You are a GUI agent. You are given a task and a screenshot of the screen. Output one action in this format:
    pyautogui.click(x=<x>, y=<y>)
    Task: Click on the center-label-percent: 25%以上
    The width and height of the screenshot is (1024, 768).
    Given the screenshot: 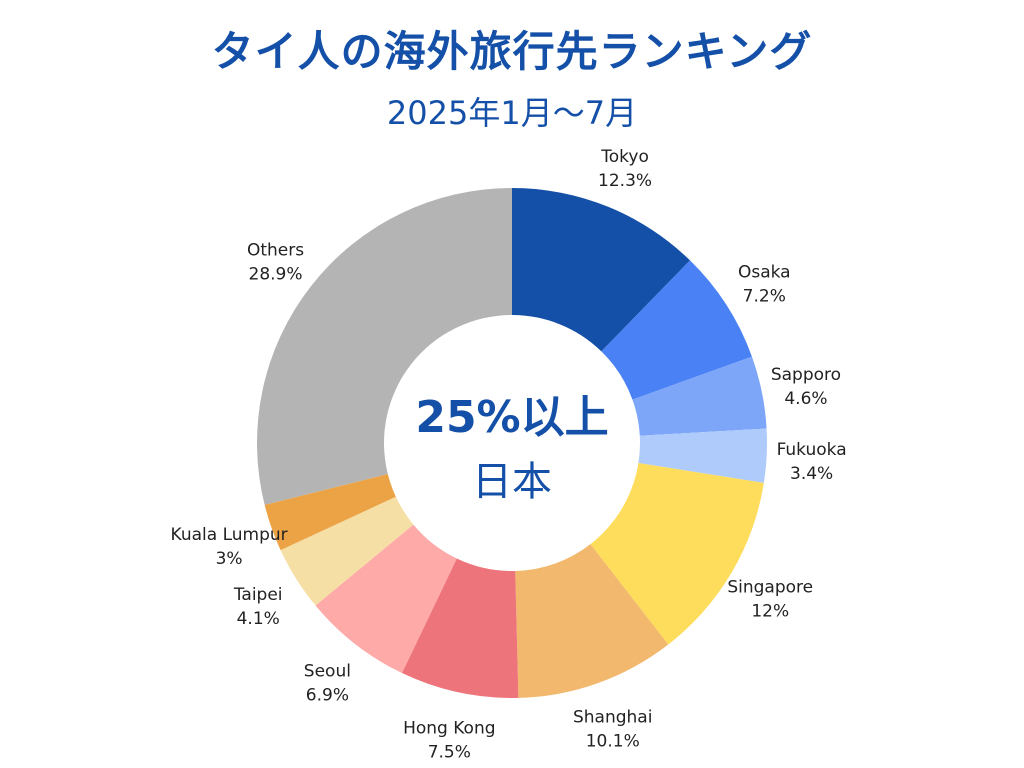 What is the action you would take?
    pyautogui.click(x=511, y=417)
    